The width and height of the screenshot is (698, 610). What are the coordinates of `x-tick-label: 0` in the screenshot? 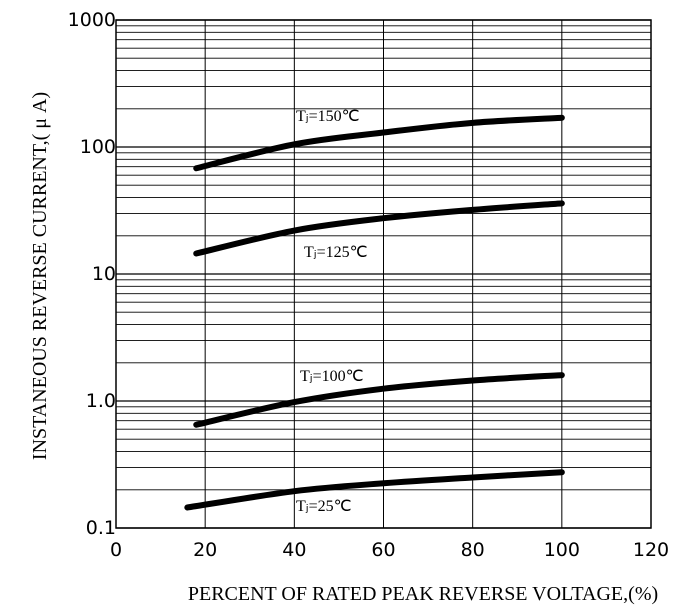 It's located at (116, 550).